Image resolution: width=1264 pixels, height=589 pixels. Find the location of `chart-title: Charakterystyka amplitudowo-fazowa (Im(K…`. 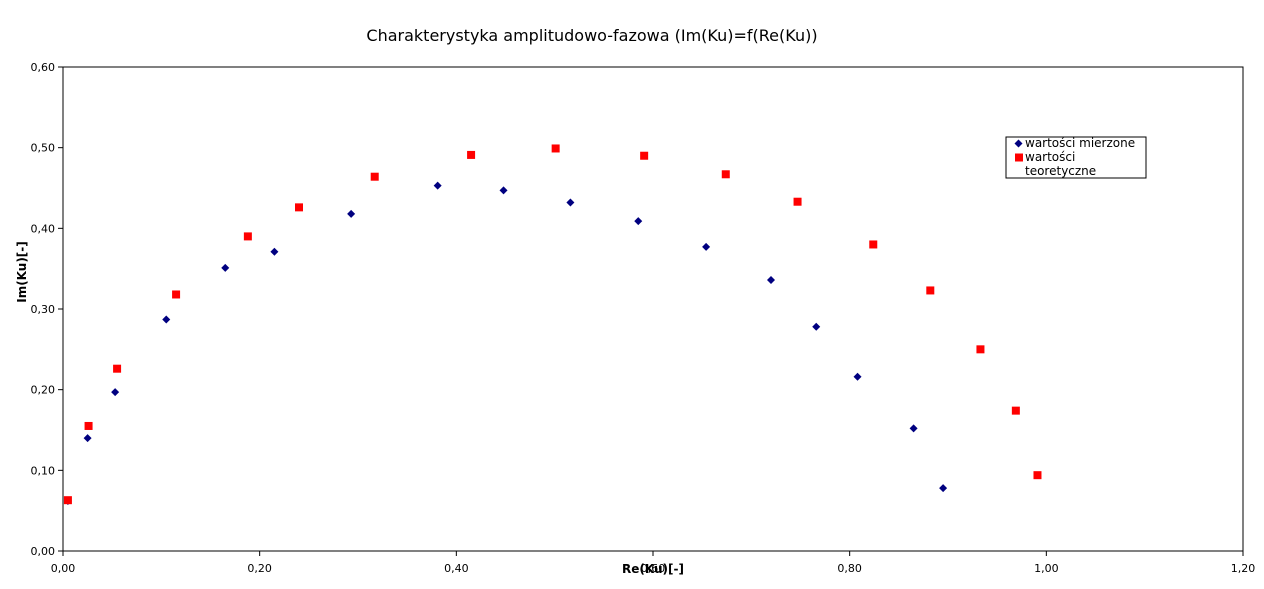

chart-title: Charakterystyka amplitudowo-fazowa (Im(K… is located at coordinates (591, 35).